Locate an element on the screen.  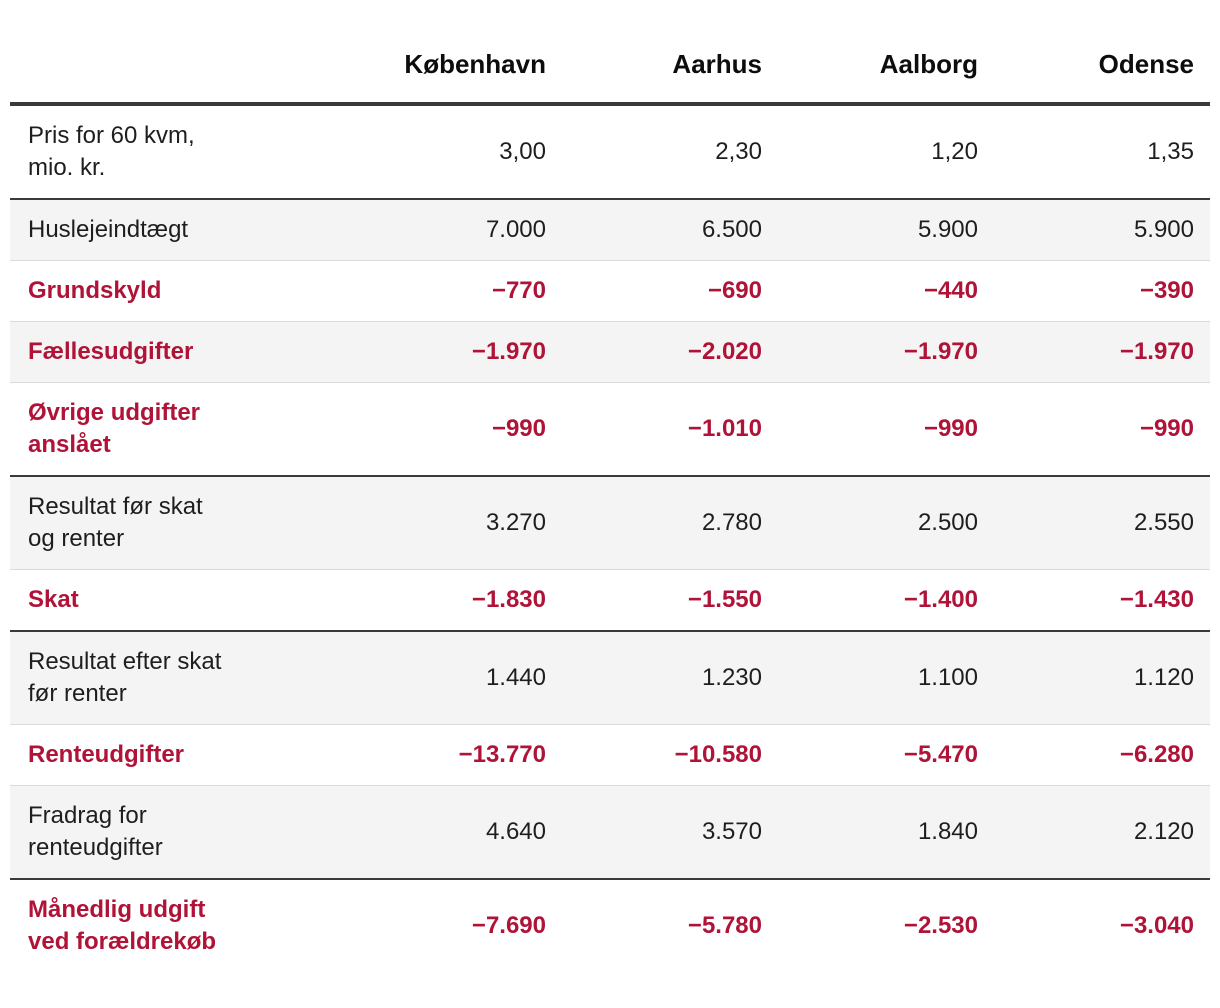
table-row: Grundskyld −770 −690 −440 −390 is located at coordinates (610, 291).